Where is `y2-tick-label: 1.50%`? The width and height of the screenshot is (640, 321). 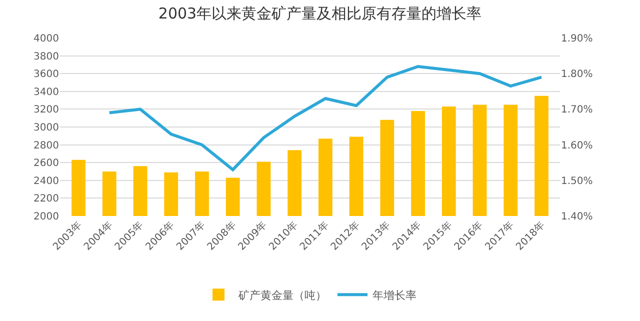
y2-tick-label: 1.50% is located at coordinates (577, 181).